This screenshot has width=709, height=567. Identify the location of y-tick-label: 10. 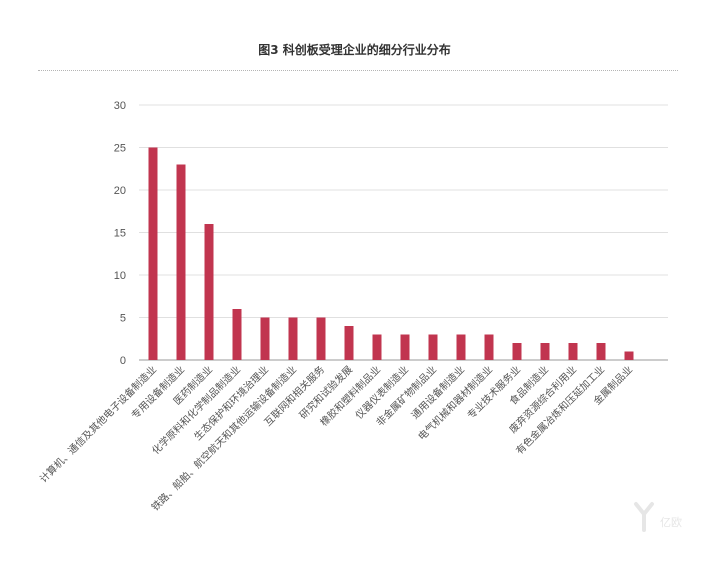
(120, 276).